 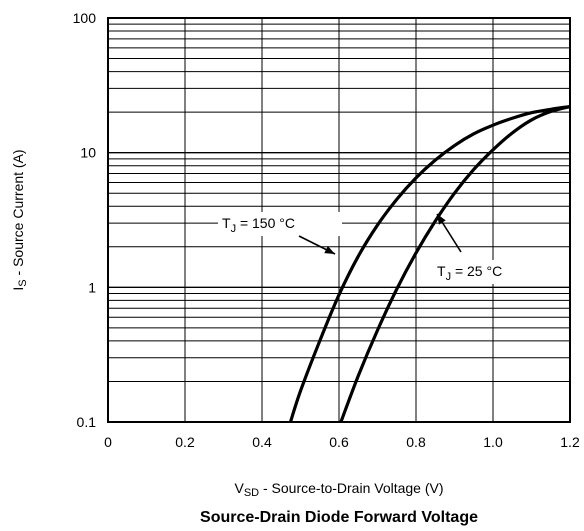 I want to click on y-tick-label: 0.1, so click(x=87, y=422).